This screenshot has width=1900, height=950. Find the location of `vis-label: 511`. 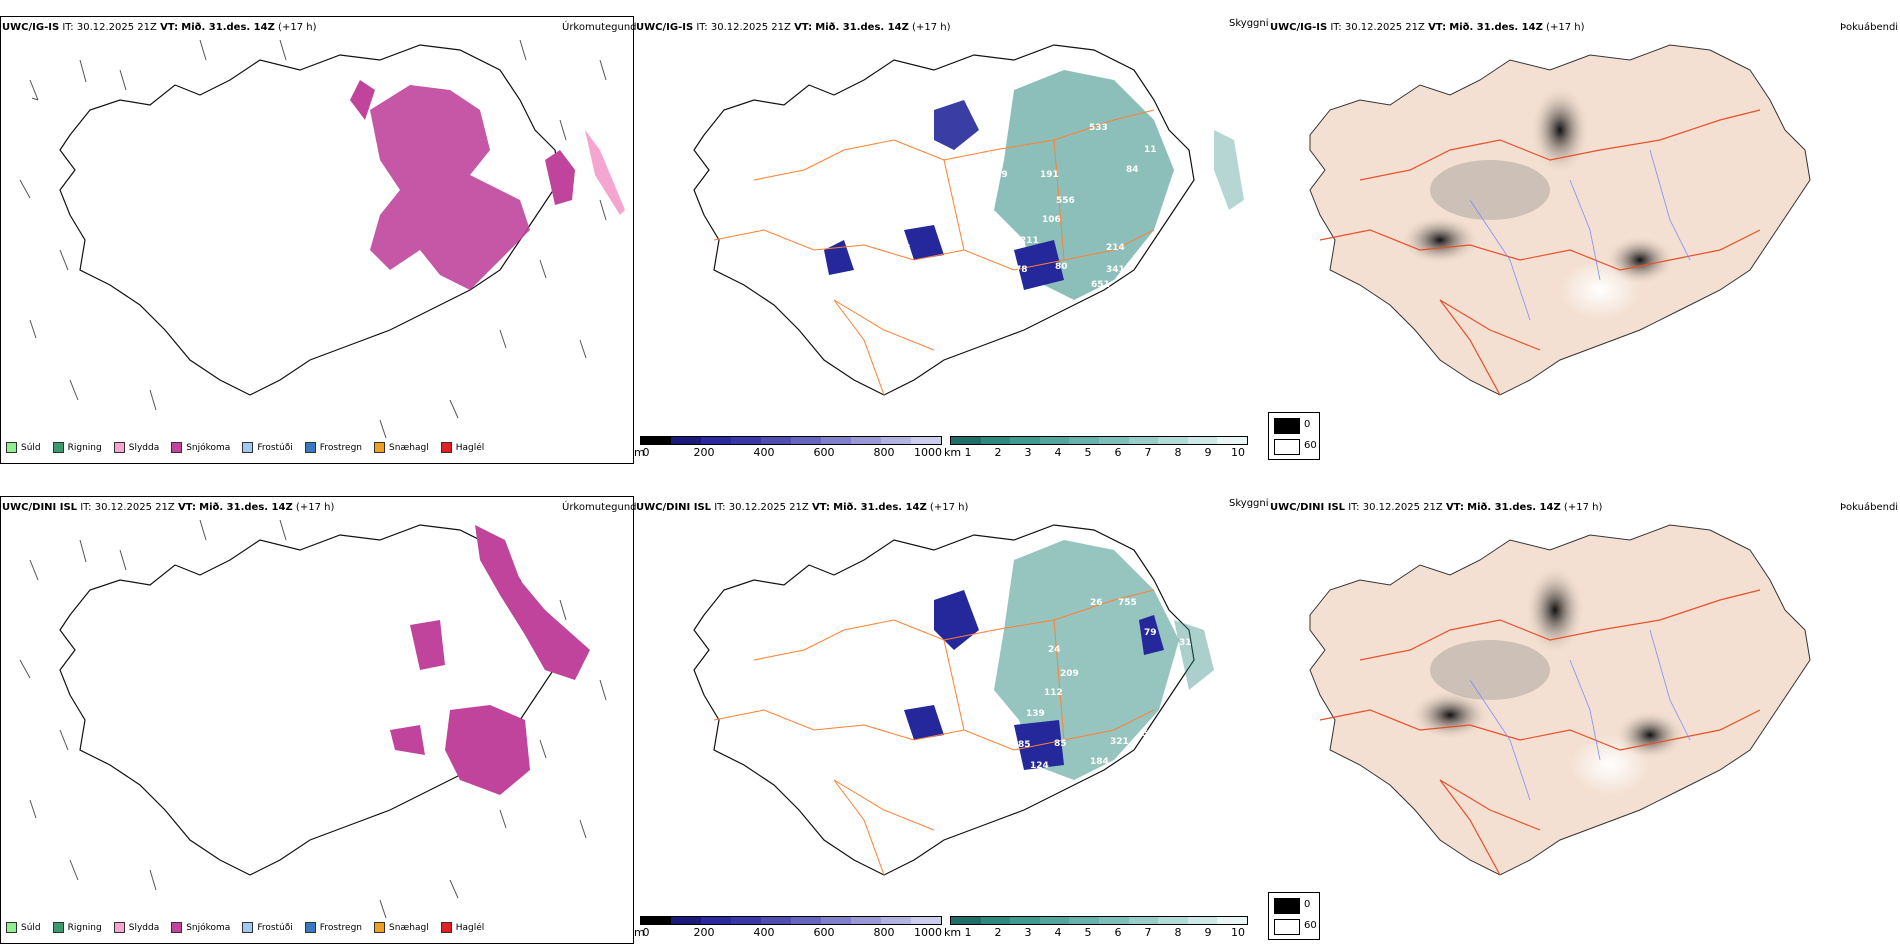

vis-label: 511 is located at coordinates (1151, 734).